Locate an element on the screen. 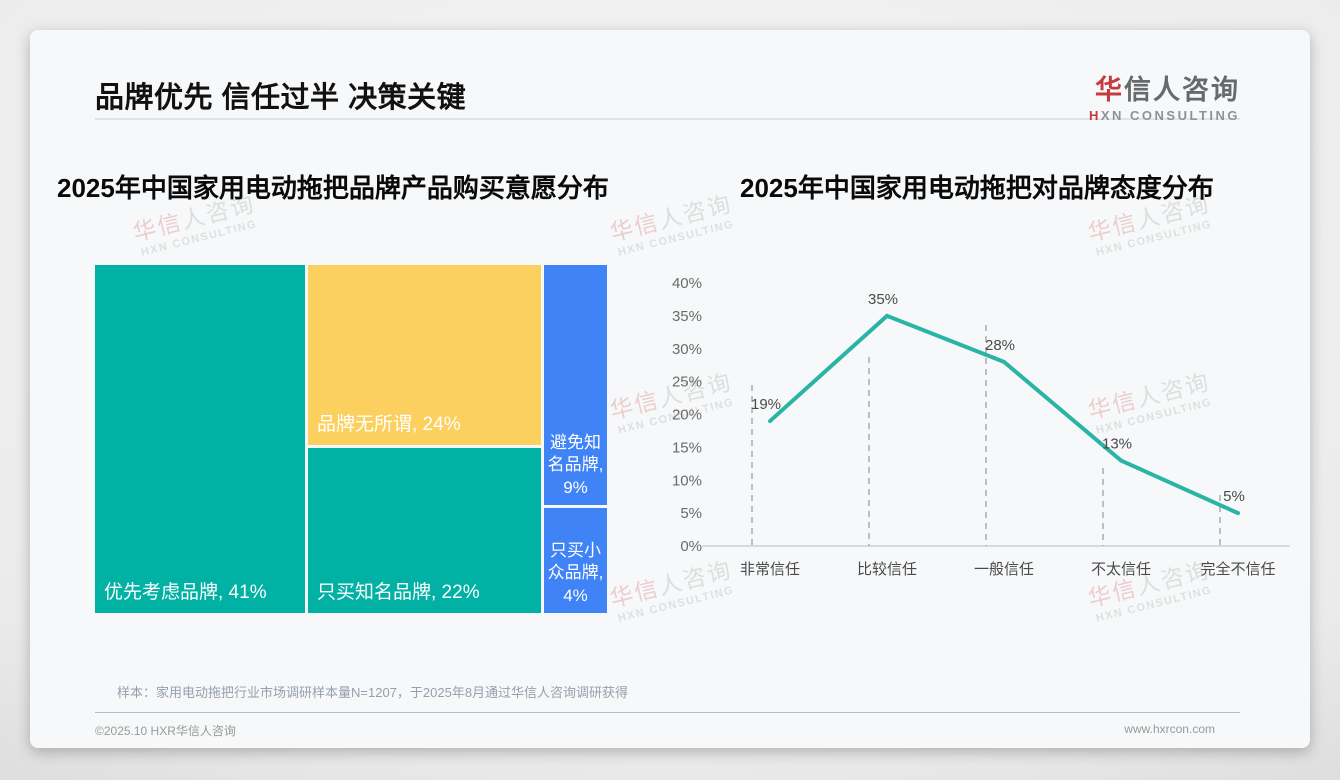  treemap-node-only-niche-brand: 只买小众品牌, 4% is located at coordinates (575, 560).